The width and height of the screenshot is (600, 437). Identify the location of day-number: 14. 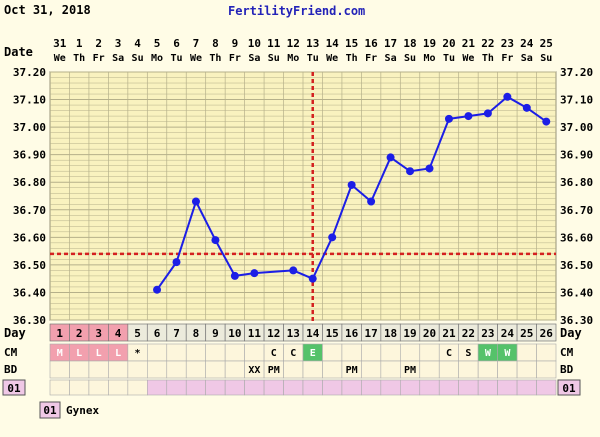
(313, 333).